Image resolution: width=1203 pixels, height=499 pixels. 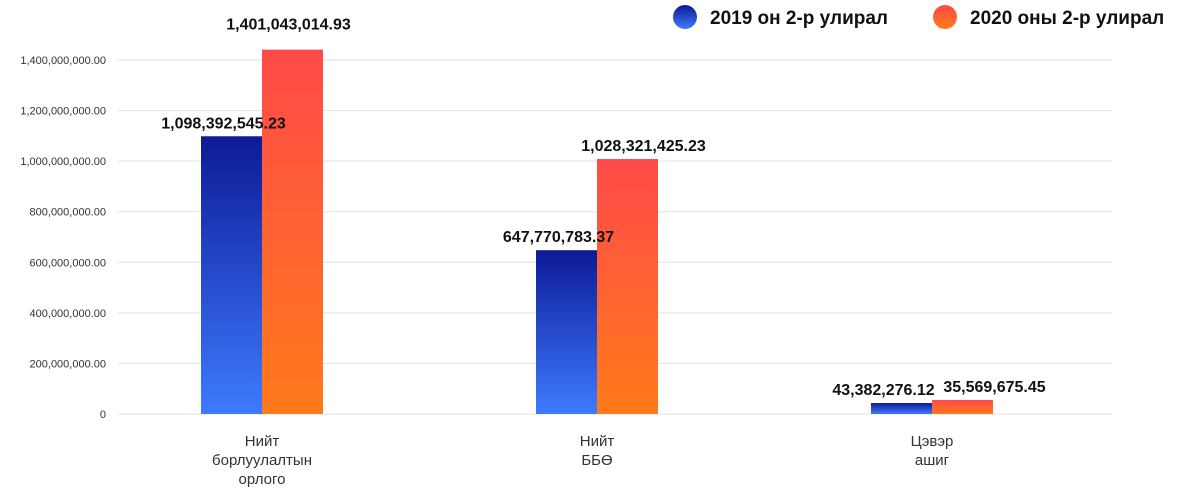 I want to click on y-tick-label: 1,200,000,000.00, so click(x=63, y=112).